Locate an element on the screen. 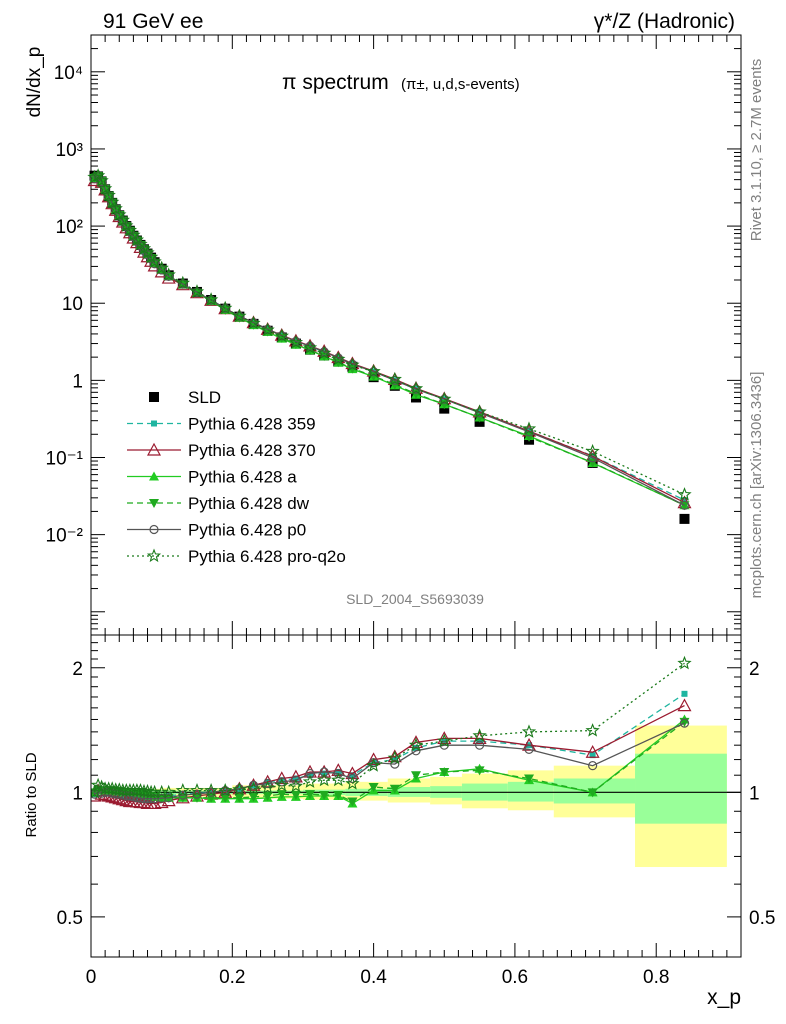 Image resolution: width=786 pixels, height=1024 pixels. y-tick-label: 10⁻¹ is located at coordinates (65, 459).